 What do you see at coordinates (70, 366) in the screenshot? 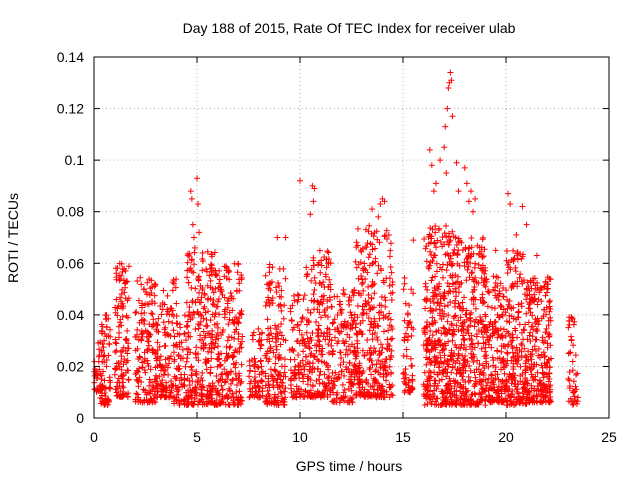
I see `y-tick-label: 0.02` at bounding box center [70, 366].